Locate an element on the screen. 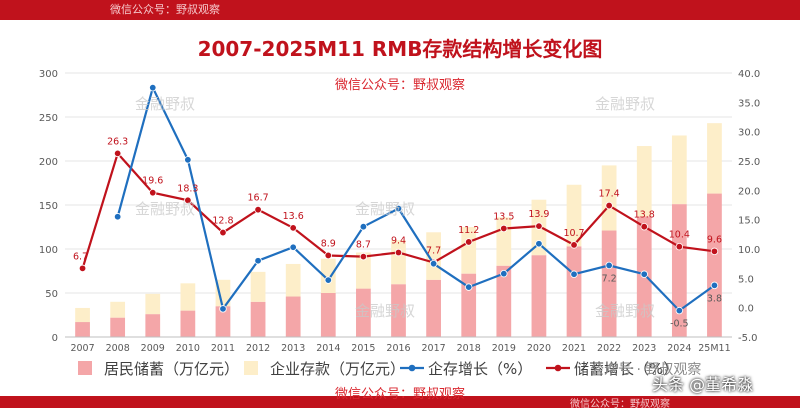 This screenshot has height=410, width=800. x-tick-label: 2007 is located at coordinates (82, 348).